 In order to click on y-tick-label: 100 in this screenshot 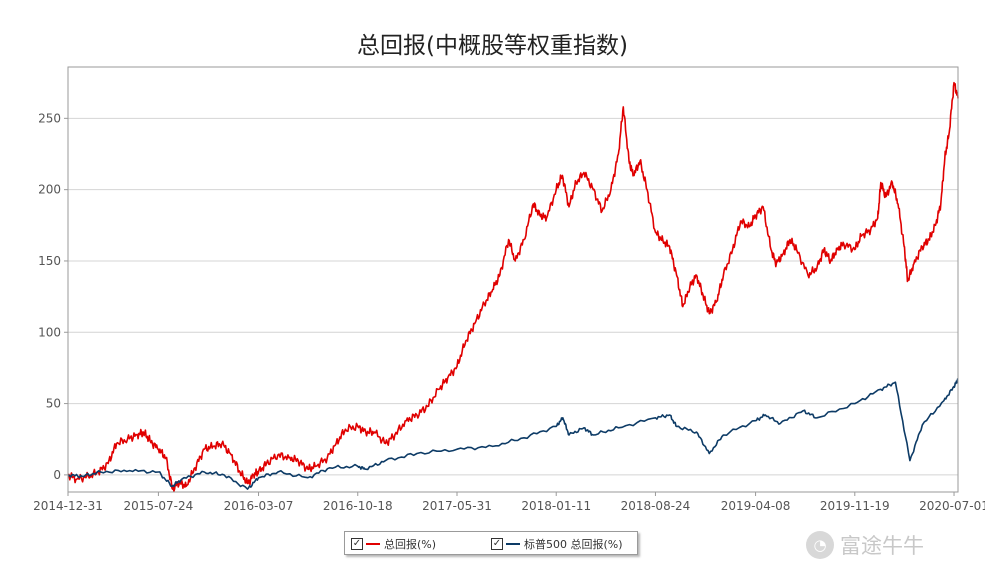, I will do `click(49, 332)`.